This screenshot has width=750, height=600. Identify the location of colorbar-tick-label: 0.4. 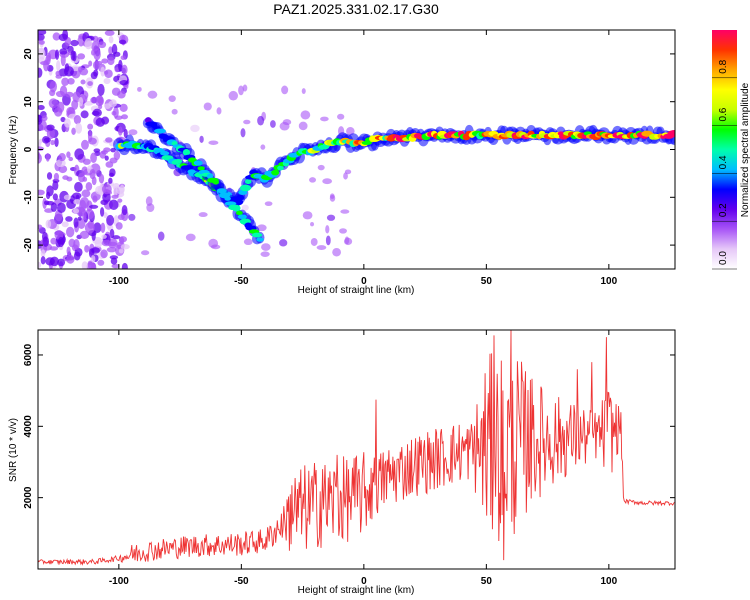
(723, 162).